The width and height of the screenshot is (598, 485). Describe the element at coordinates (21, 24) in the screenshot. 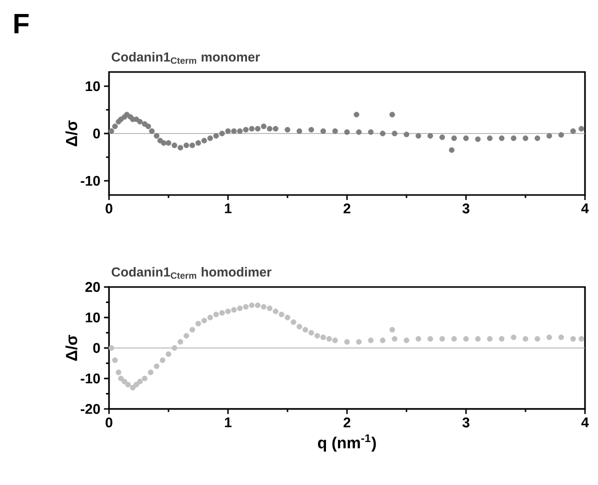

I see `text: F` at that location.